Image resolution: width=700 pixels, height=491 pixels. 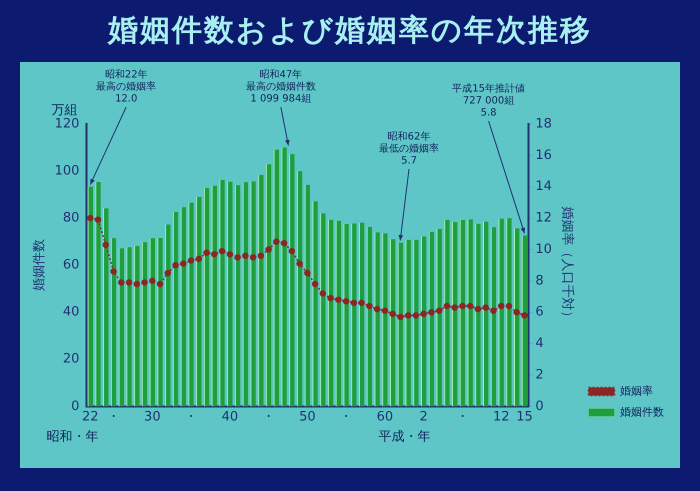 I want to click on y-tick-label: 80, so click(x=71, y=218).